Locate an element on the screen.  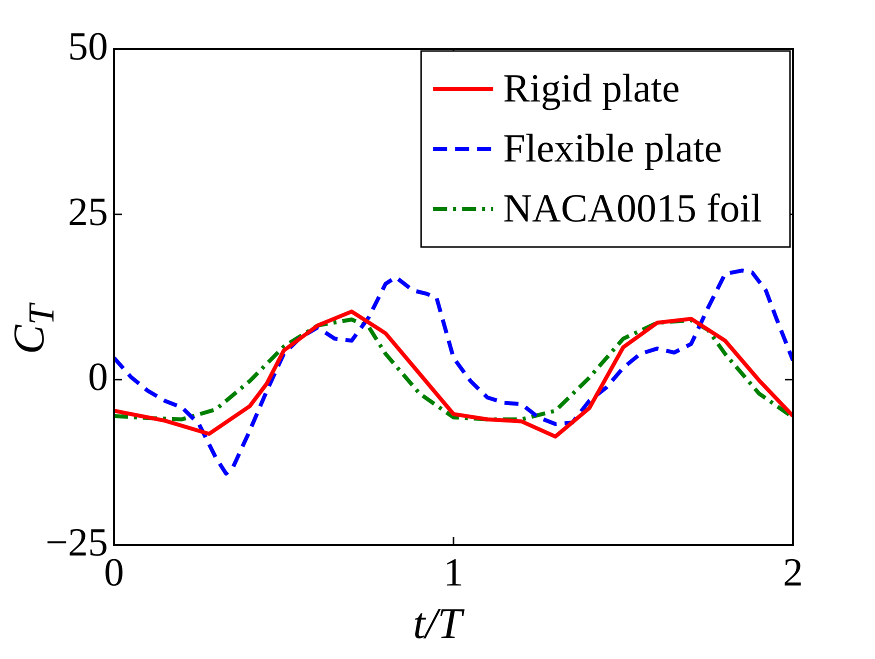
x-tick-label: 2 is located at coordinates (793, 572).